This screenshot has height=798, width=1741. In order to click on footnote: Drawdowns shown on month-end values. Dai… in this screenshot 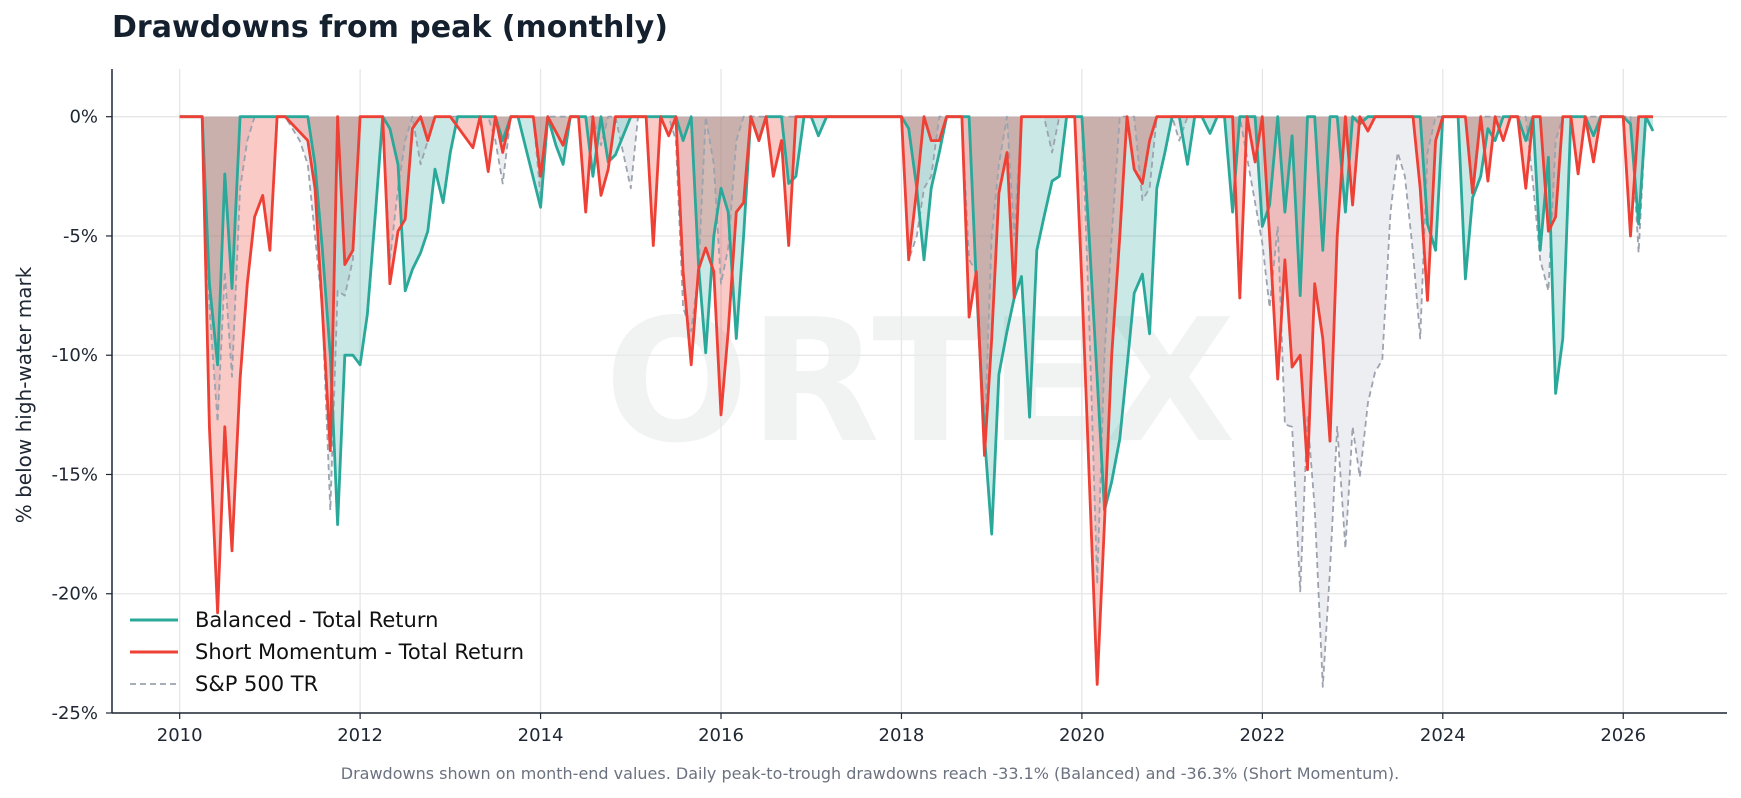, I will do `click(870, 773)`.